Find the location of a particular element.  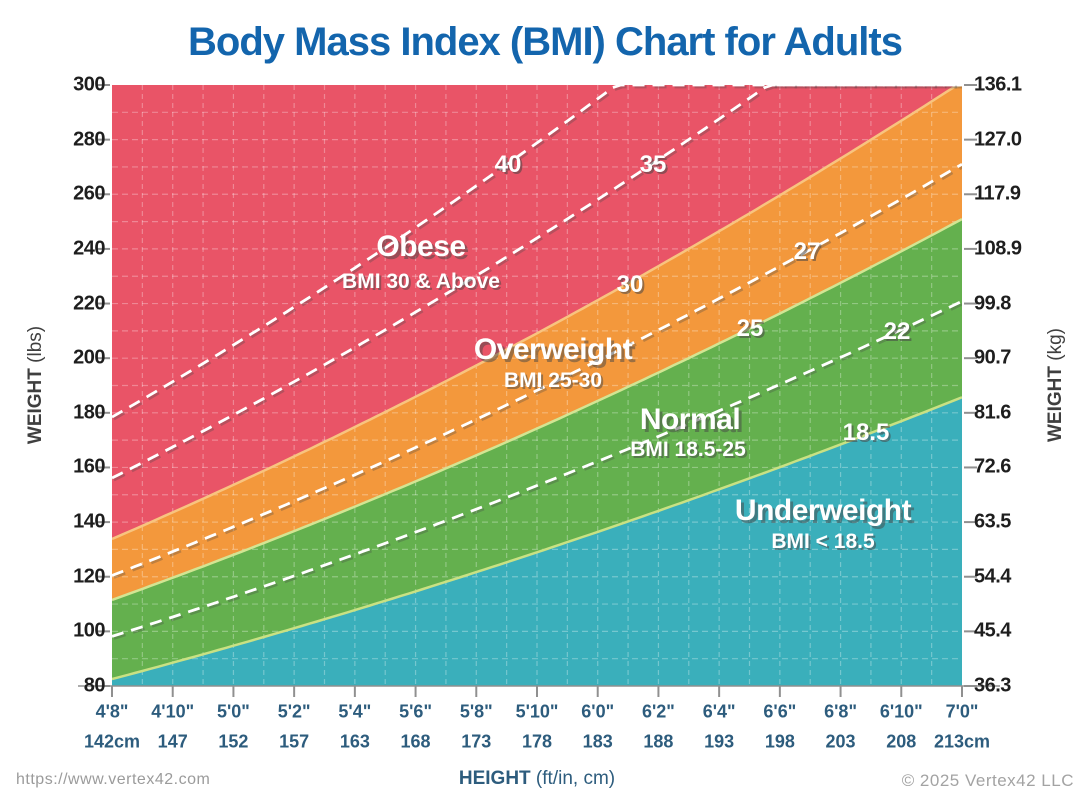

y-axis-title-left-bold: WEIGHT is located at coordinates (35, 406).